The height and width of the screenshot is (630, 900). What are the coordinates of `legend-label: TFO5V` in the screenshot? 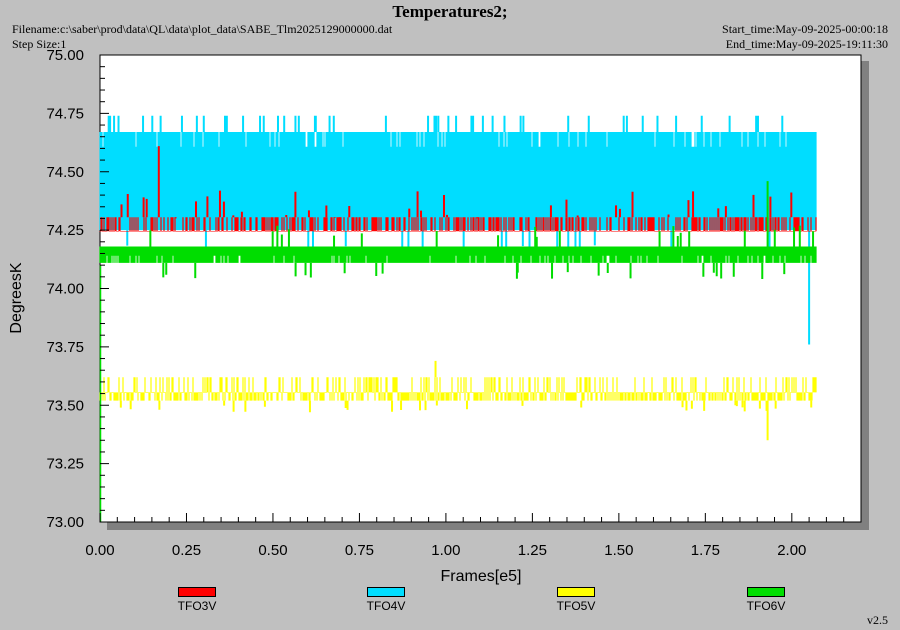 It's located at (576, 606).